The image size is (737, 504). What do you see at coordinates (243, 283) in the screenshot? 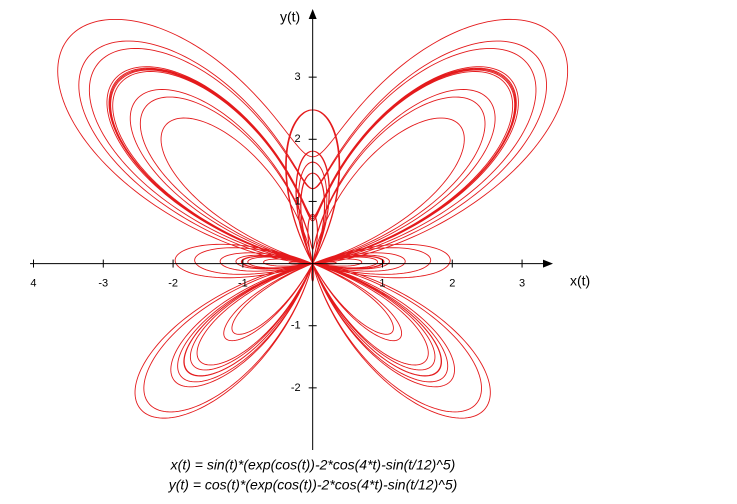
I see `x-tick-label: -1` at bounding box center [243, 283].